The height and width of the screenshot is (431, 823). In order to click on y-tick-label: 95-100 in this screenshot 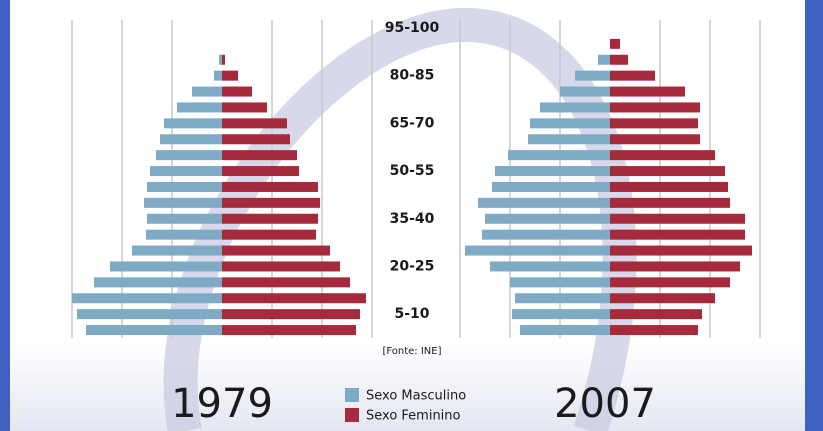, I will do `click(412, 28)`.